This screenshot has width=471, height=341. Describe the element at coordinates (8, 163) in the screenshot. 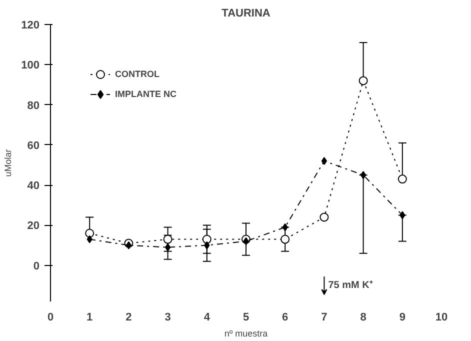

I see `y-axis-title: uMolar` at that location.